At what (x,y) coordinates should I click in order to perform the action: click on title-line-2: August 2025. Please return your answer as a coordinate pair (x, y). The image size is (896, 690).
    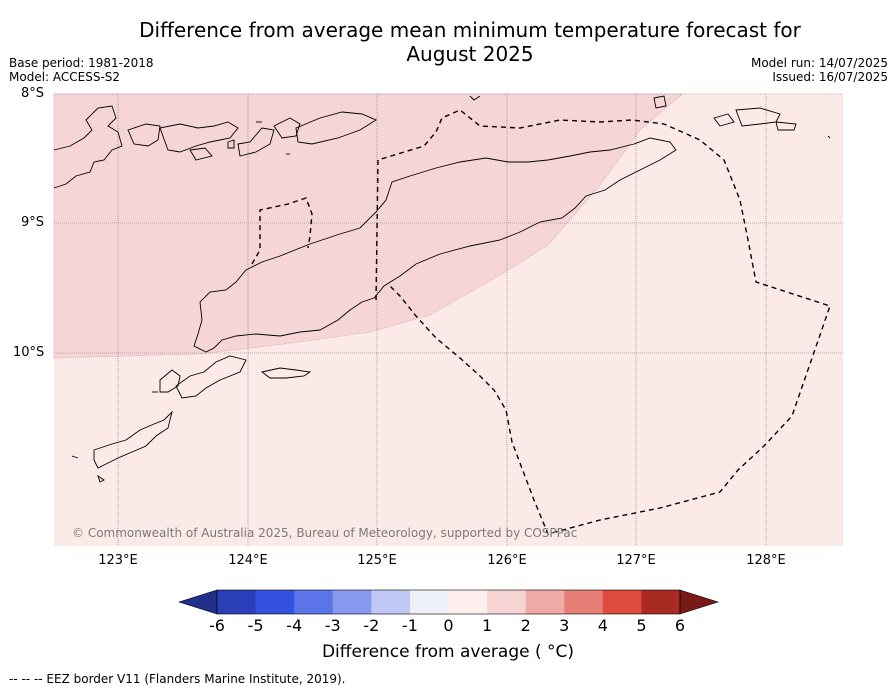
    Looking at the image, I should click on (470, 54).